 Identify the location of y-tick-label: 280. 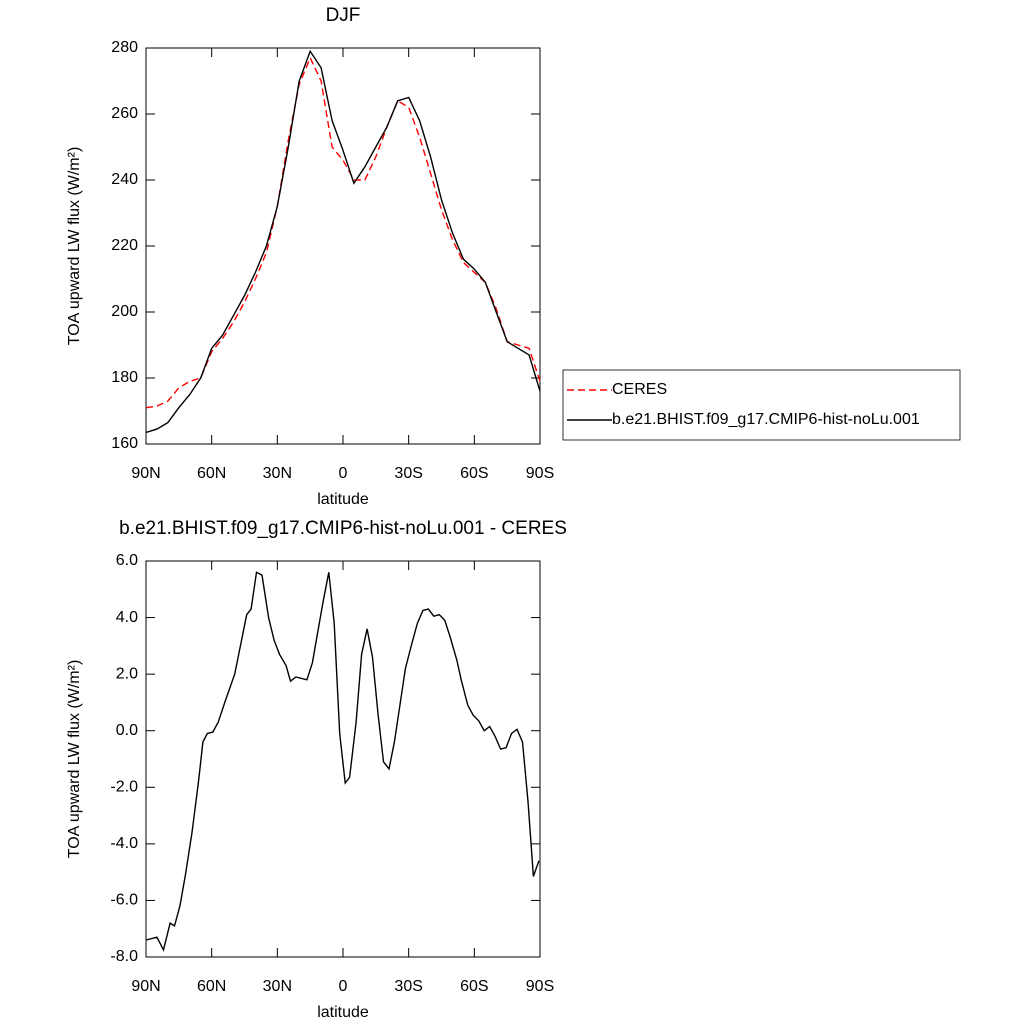
(124, 47).